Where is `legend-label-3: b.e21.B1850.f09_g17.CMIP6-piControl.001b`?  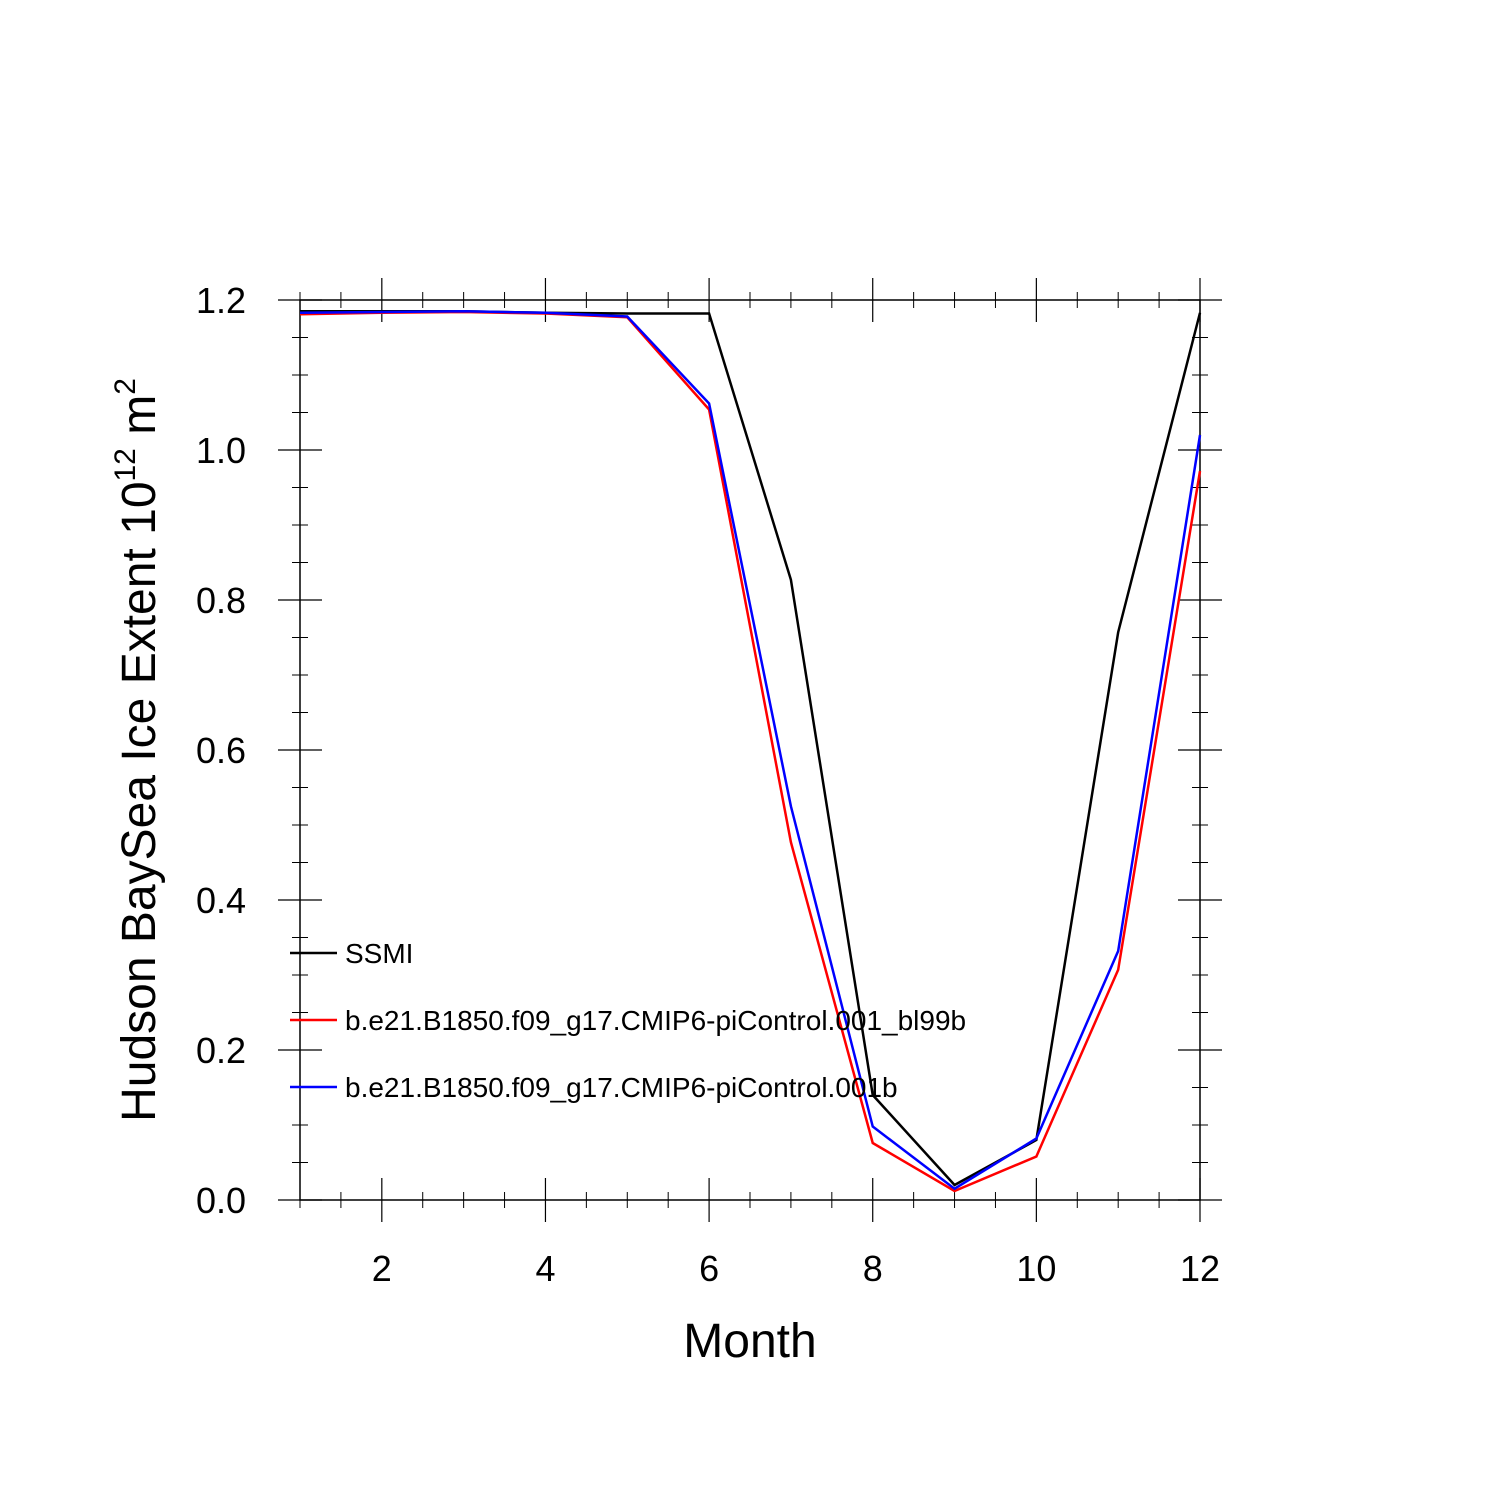 legend-label-3: b.e21.B1850.f09_g17.CMIP6-piControl.001b is located at coordinates (621, 1087).